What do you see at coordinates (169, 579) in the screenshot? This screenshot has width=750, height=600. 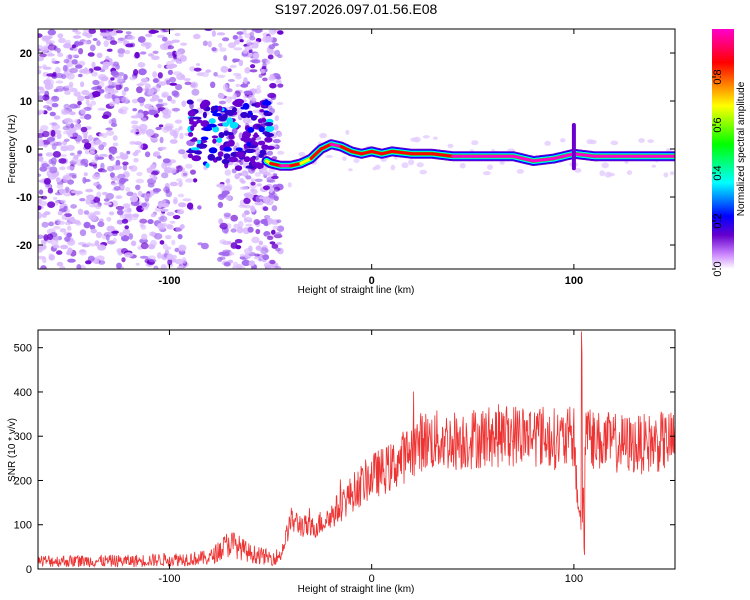 I see `x-tick-label: -100` at bounding box center [169, 579].